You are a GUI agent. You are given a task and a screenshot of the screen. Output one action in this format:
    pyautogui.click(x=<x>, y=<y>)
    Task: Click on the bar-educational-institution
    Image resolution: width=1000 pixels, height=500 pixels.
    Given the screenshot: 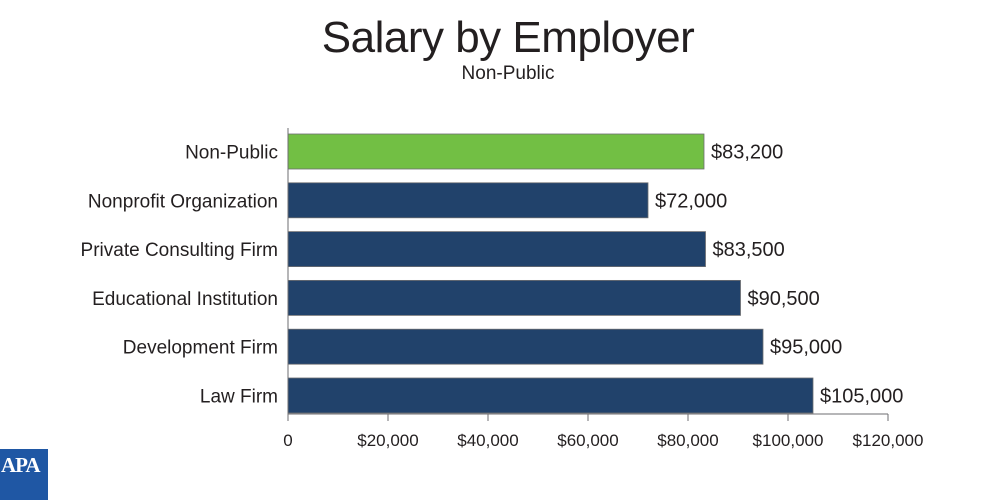 What is the action you would take?
    pyautogui.click(x=514, y=297)
    